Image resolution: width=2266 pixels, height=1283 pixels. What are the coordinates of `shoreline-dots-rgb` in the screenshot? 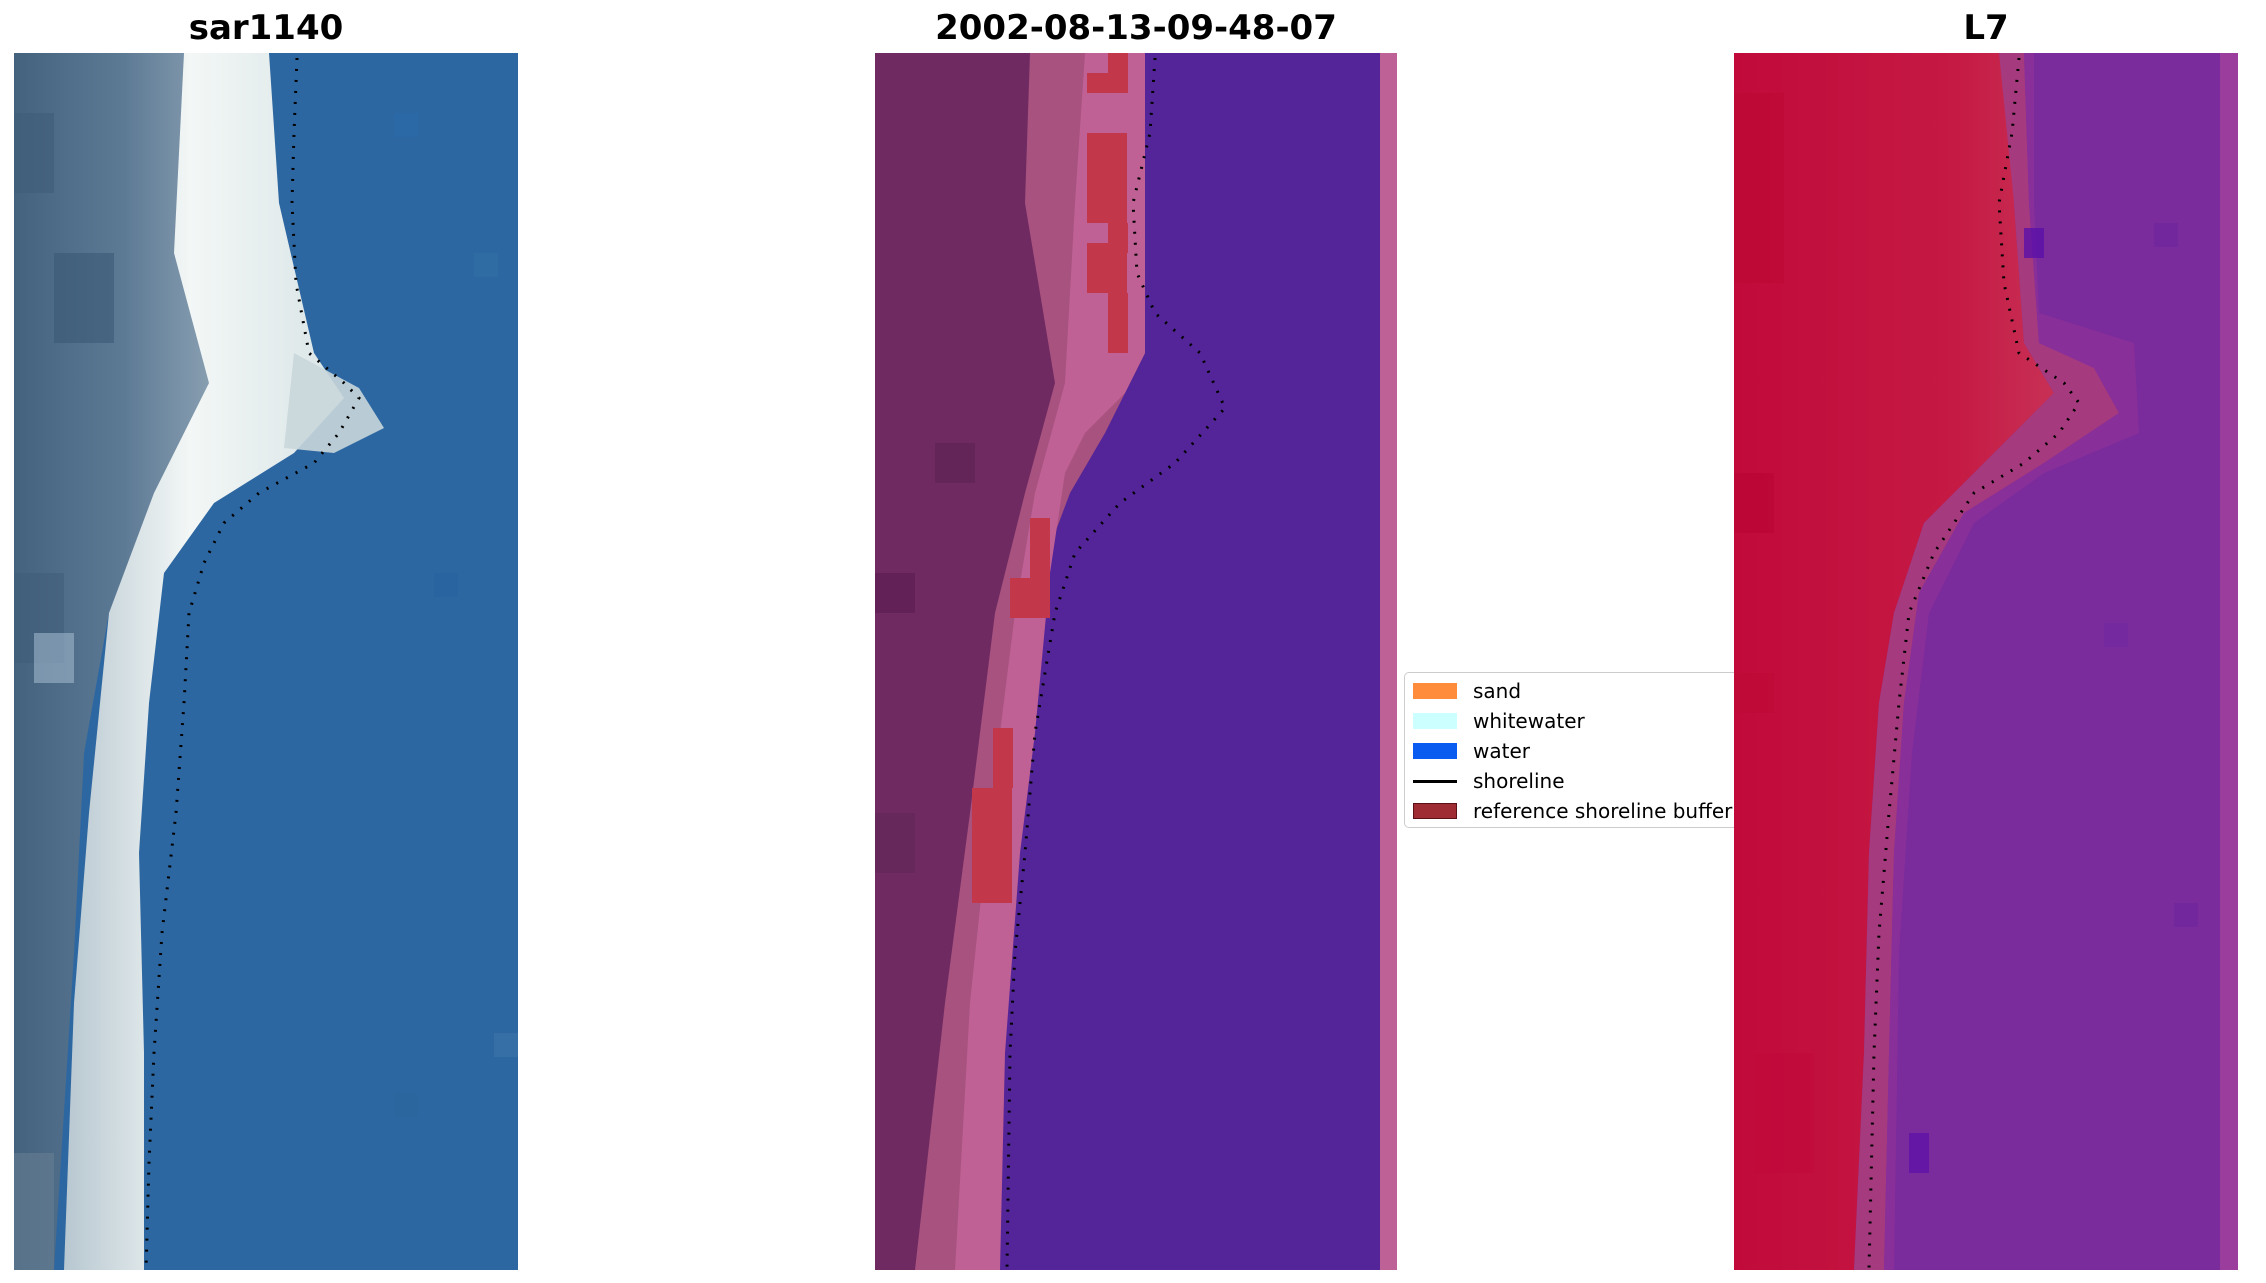 It's located at (252, 663).